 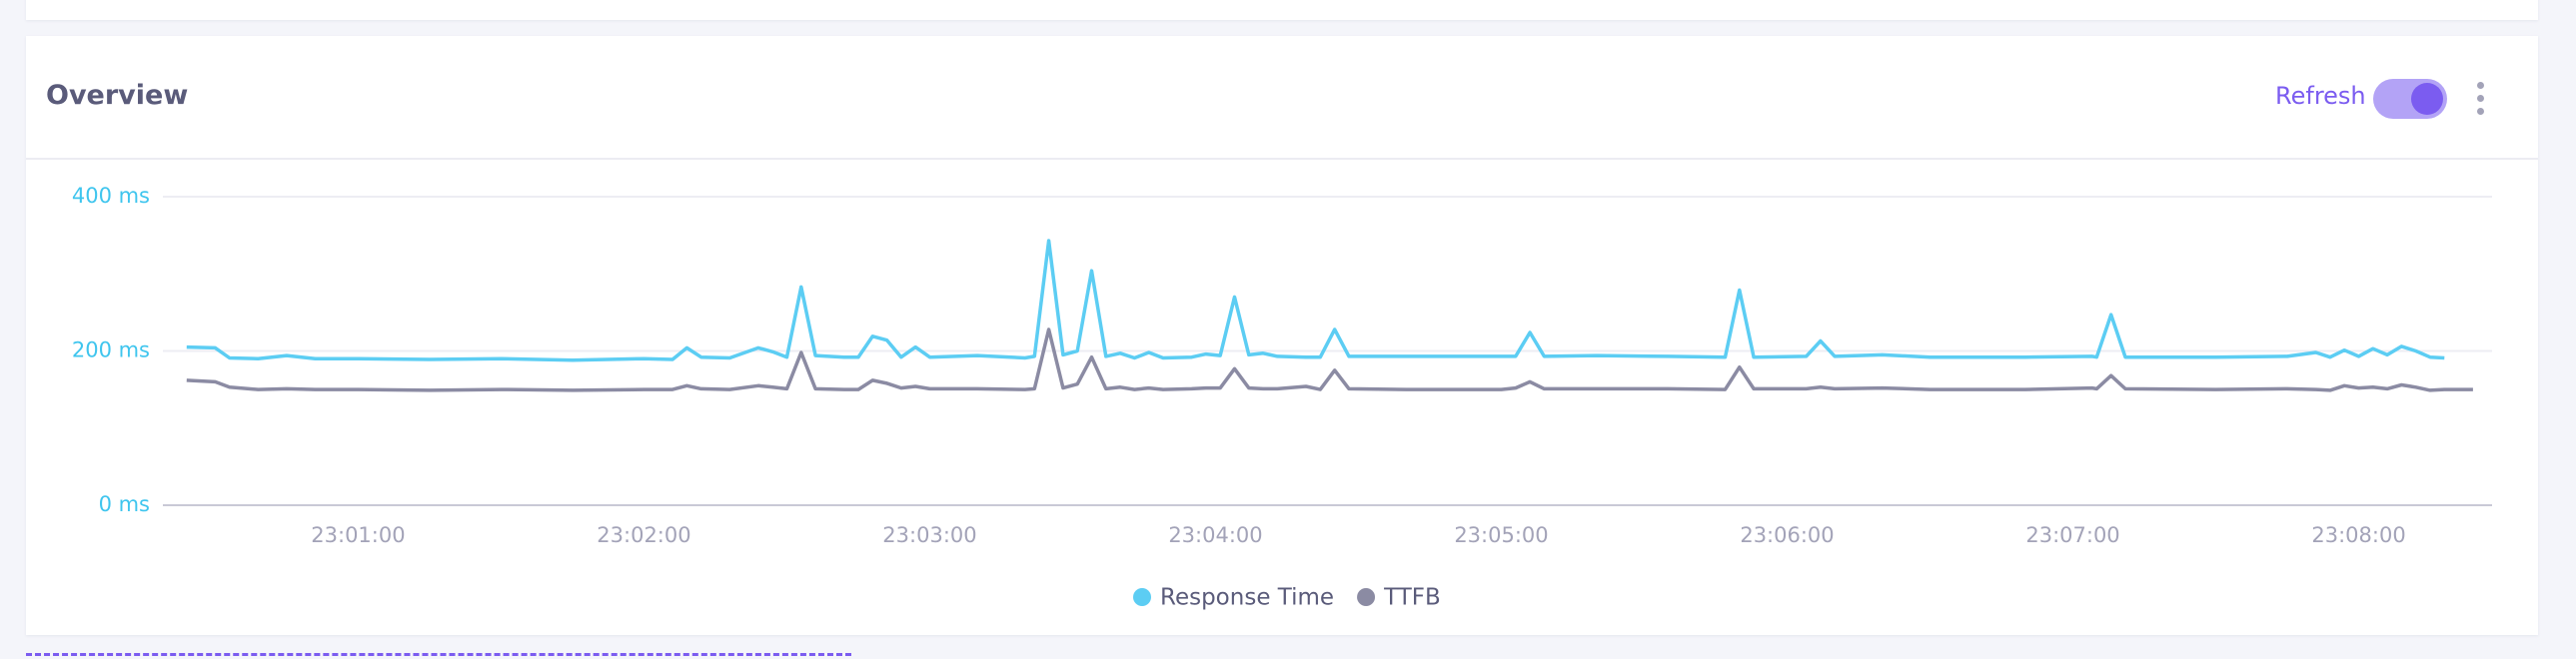 I want to click on legend-label: TTFB, so click(x=1412, y=598).